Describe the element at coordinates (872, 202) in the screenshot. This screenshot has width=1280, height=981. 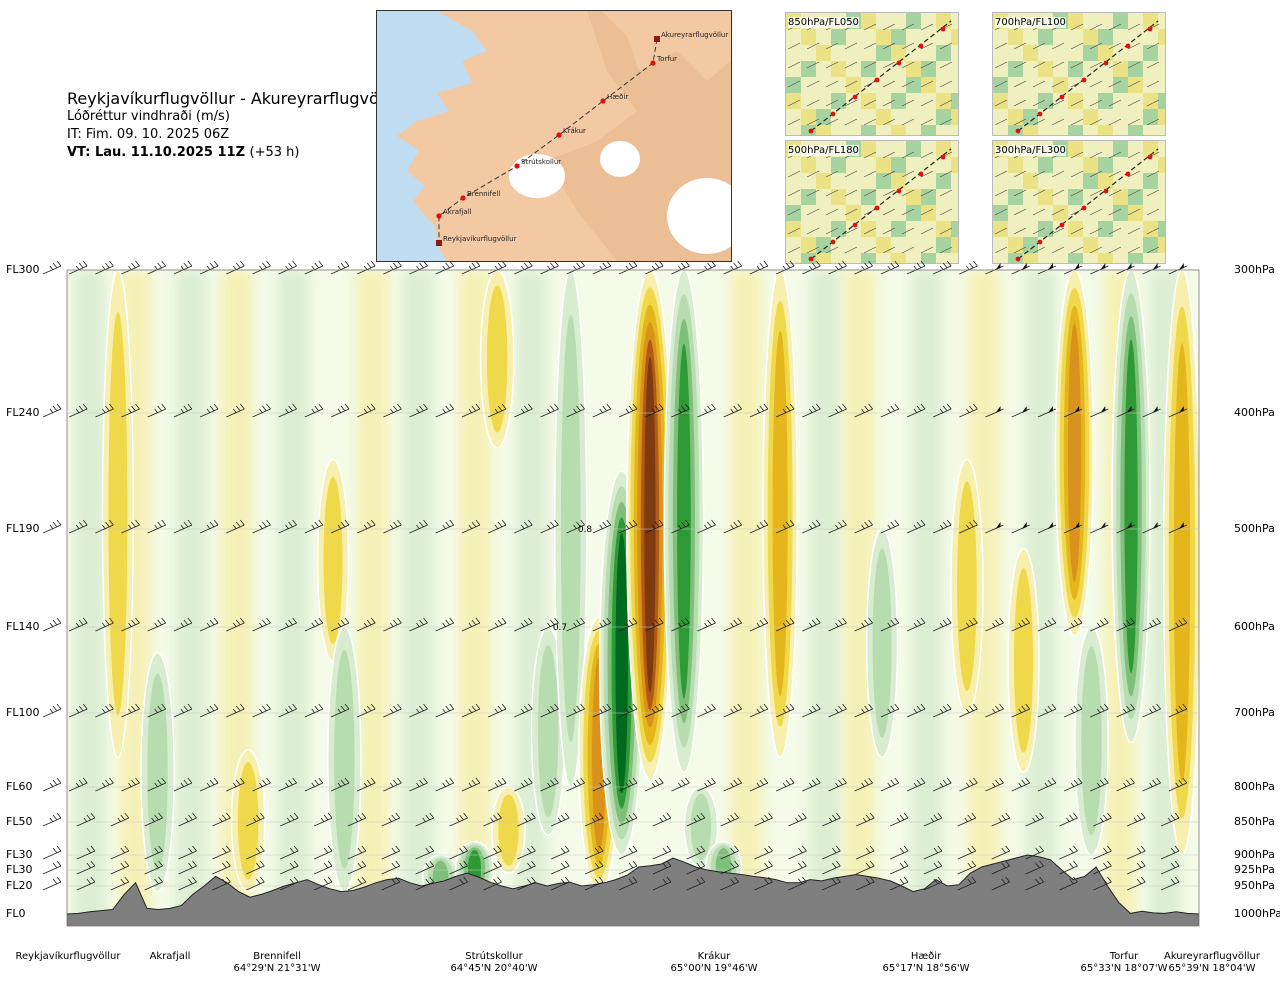
I see `mini-map-graphic` at that location.